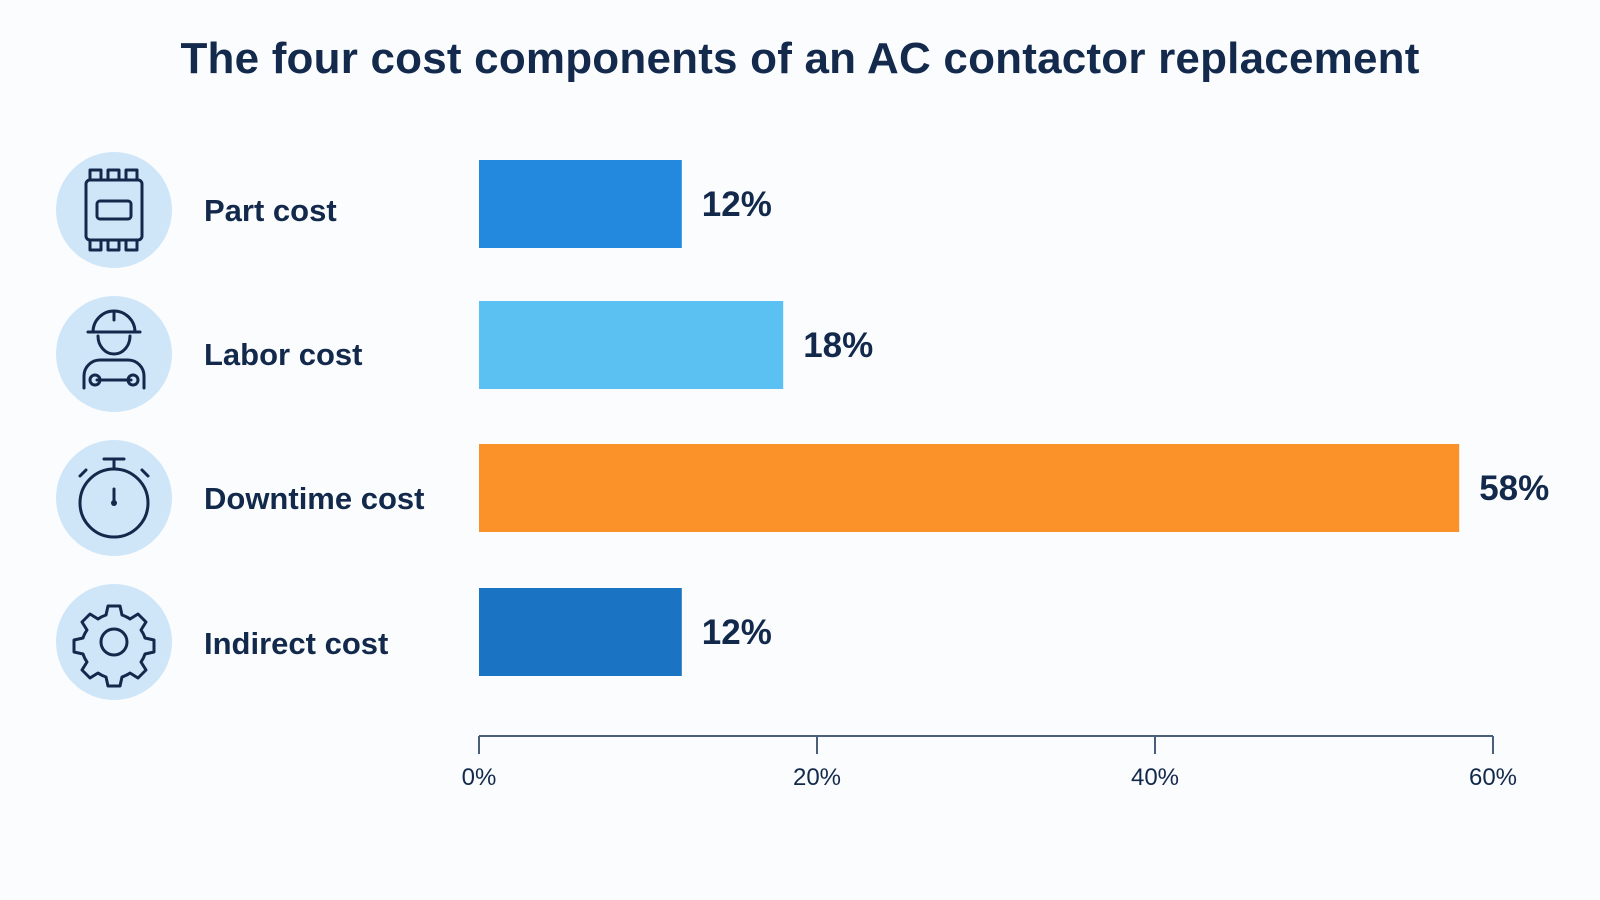  Describe the element at coordinates (580, 632) in the screenshot. I see `bar-indirect-cost` at that location.